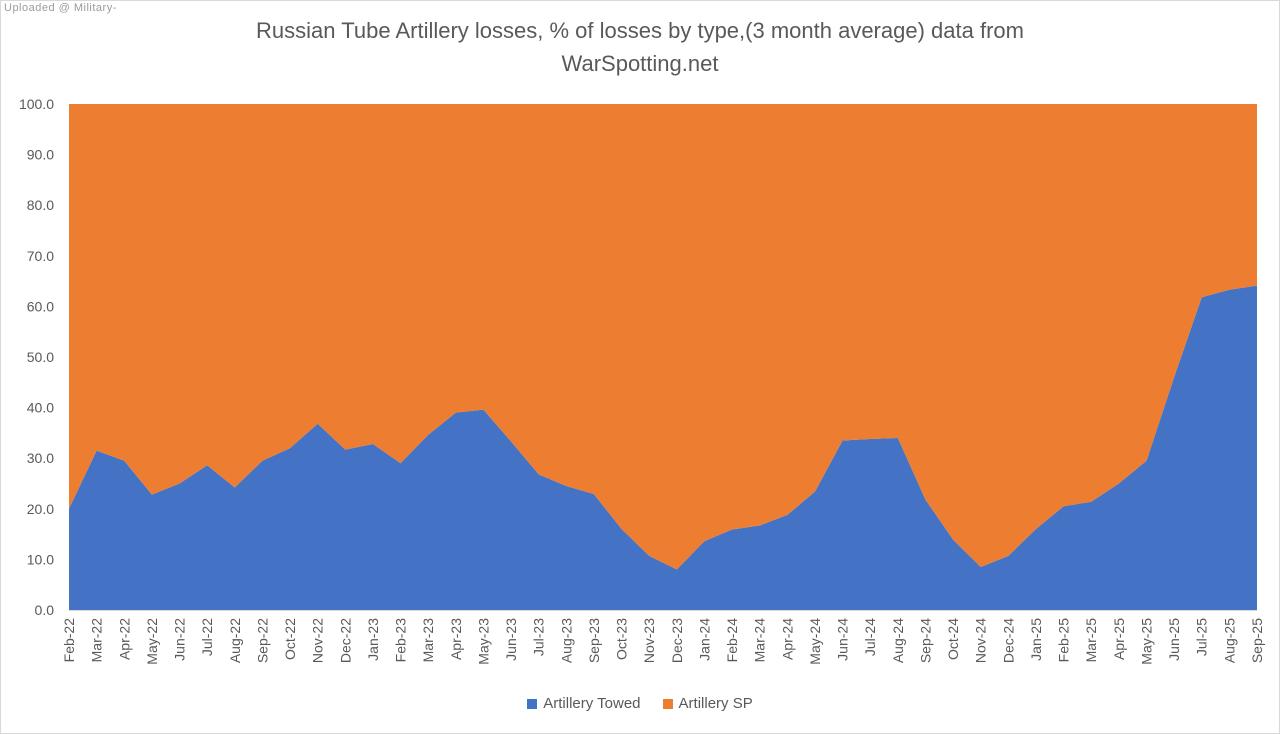 The height and width of the screenshot is (734, 1280). Describe the element at coordinates (667, 703) in the screenshot. I see `legend-swatch-sp` at that location.